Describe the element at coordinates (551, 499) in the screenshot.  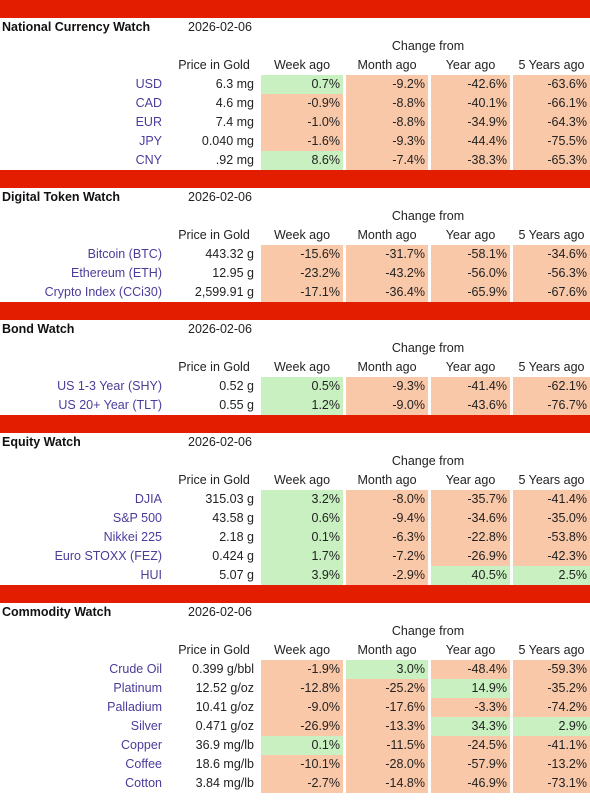
I see `five-year-change-cell: -41.4%` at that location.